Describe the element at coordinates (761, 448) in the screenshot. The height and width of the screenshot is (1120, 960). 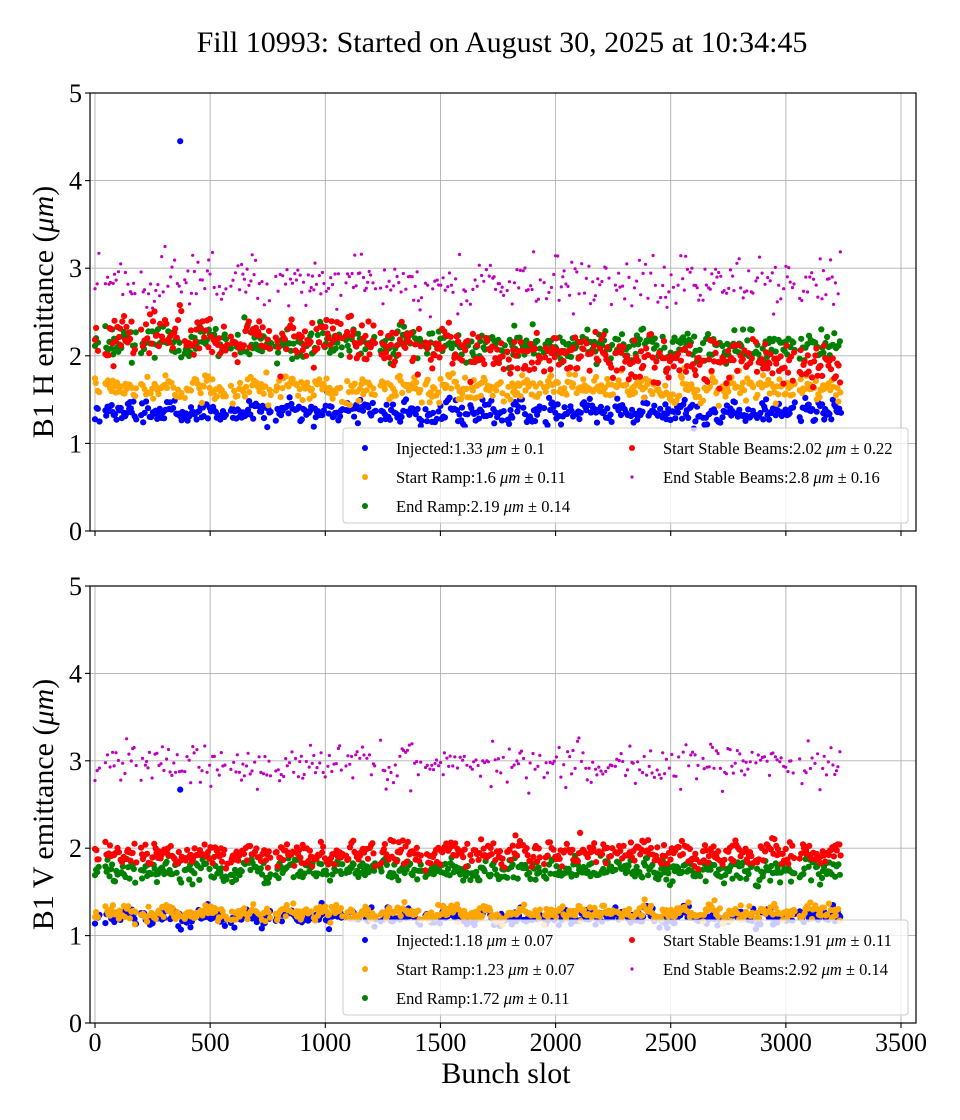
I see `legend-item: Start Stable Beams:2.02 μm ± 0.22` at that location.